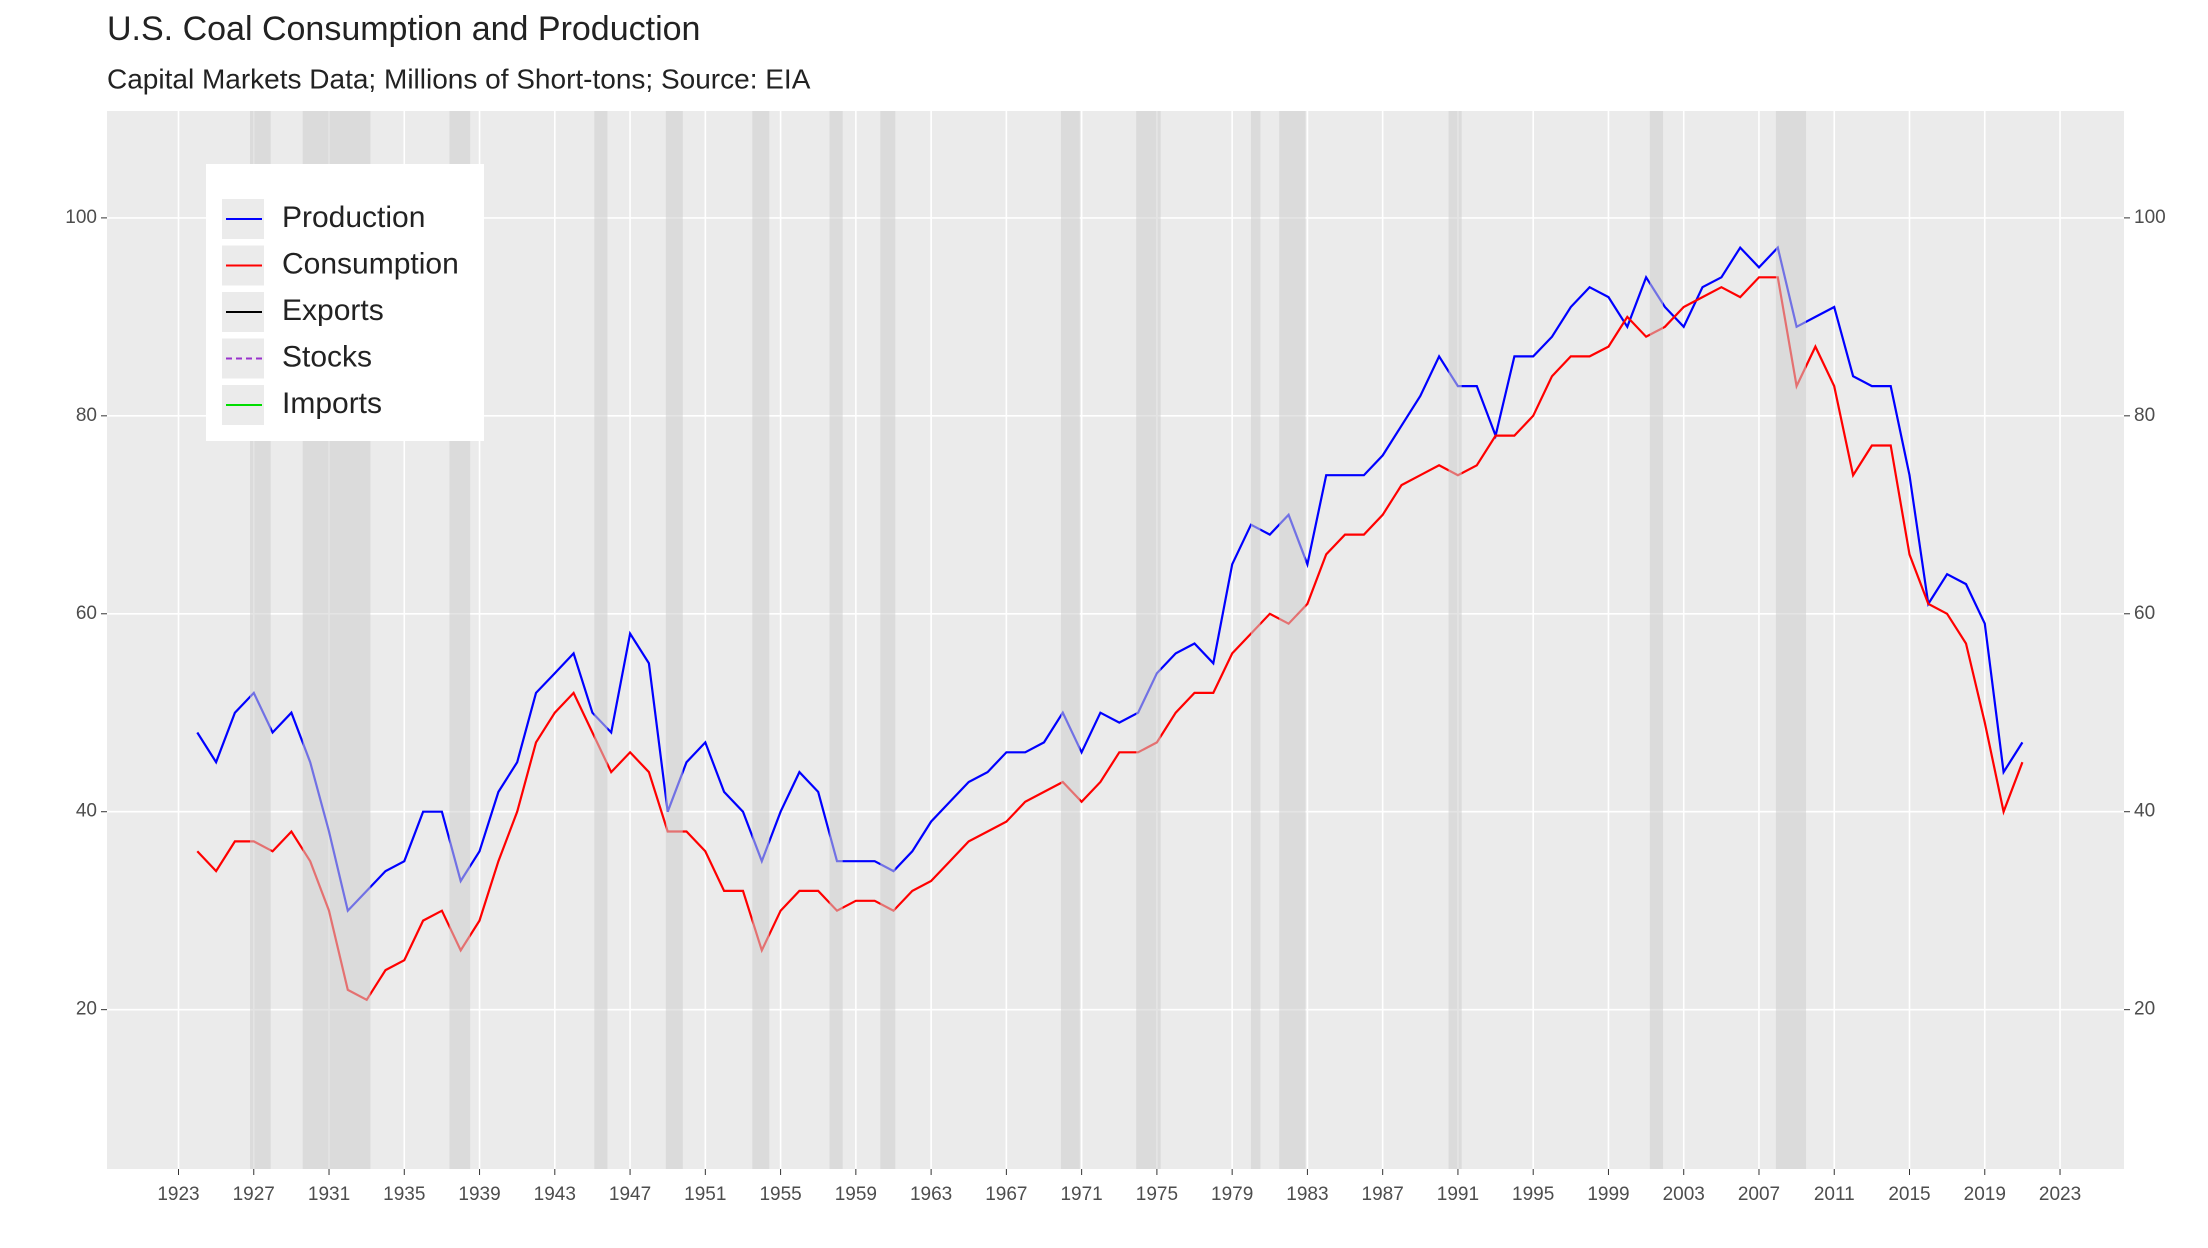 The image size is (2208, 1248). Describe the element at coordinates (1759, 1194) in the screenshot. I see `x-tick-label: 2007` at that location.